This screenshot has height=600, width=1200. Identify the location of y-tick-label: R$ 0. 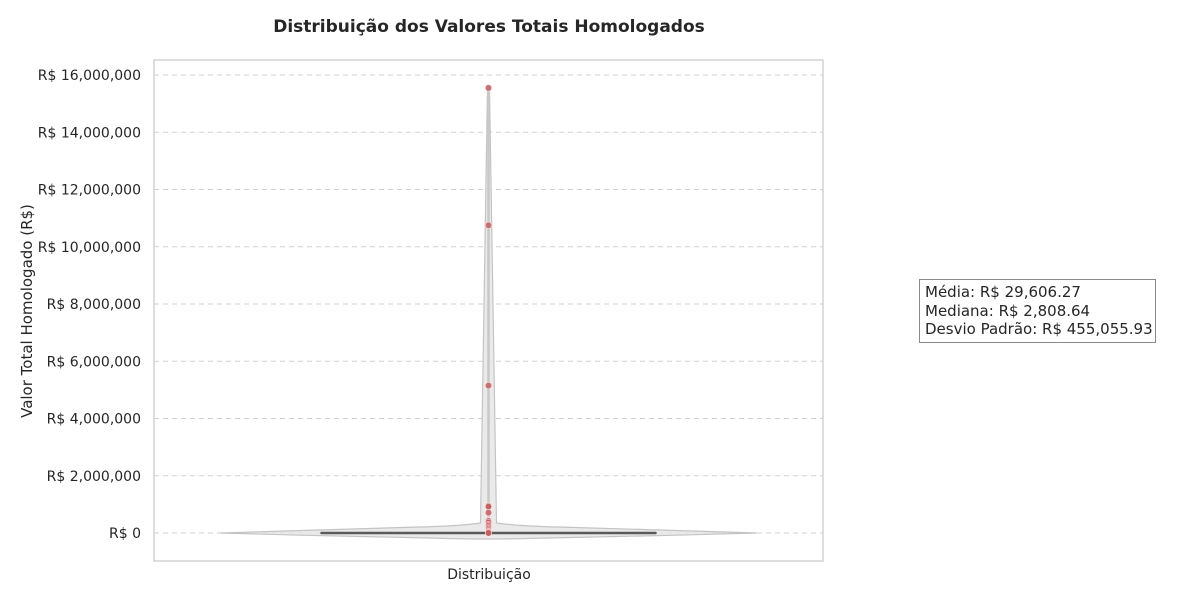
(125, 534).